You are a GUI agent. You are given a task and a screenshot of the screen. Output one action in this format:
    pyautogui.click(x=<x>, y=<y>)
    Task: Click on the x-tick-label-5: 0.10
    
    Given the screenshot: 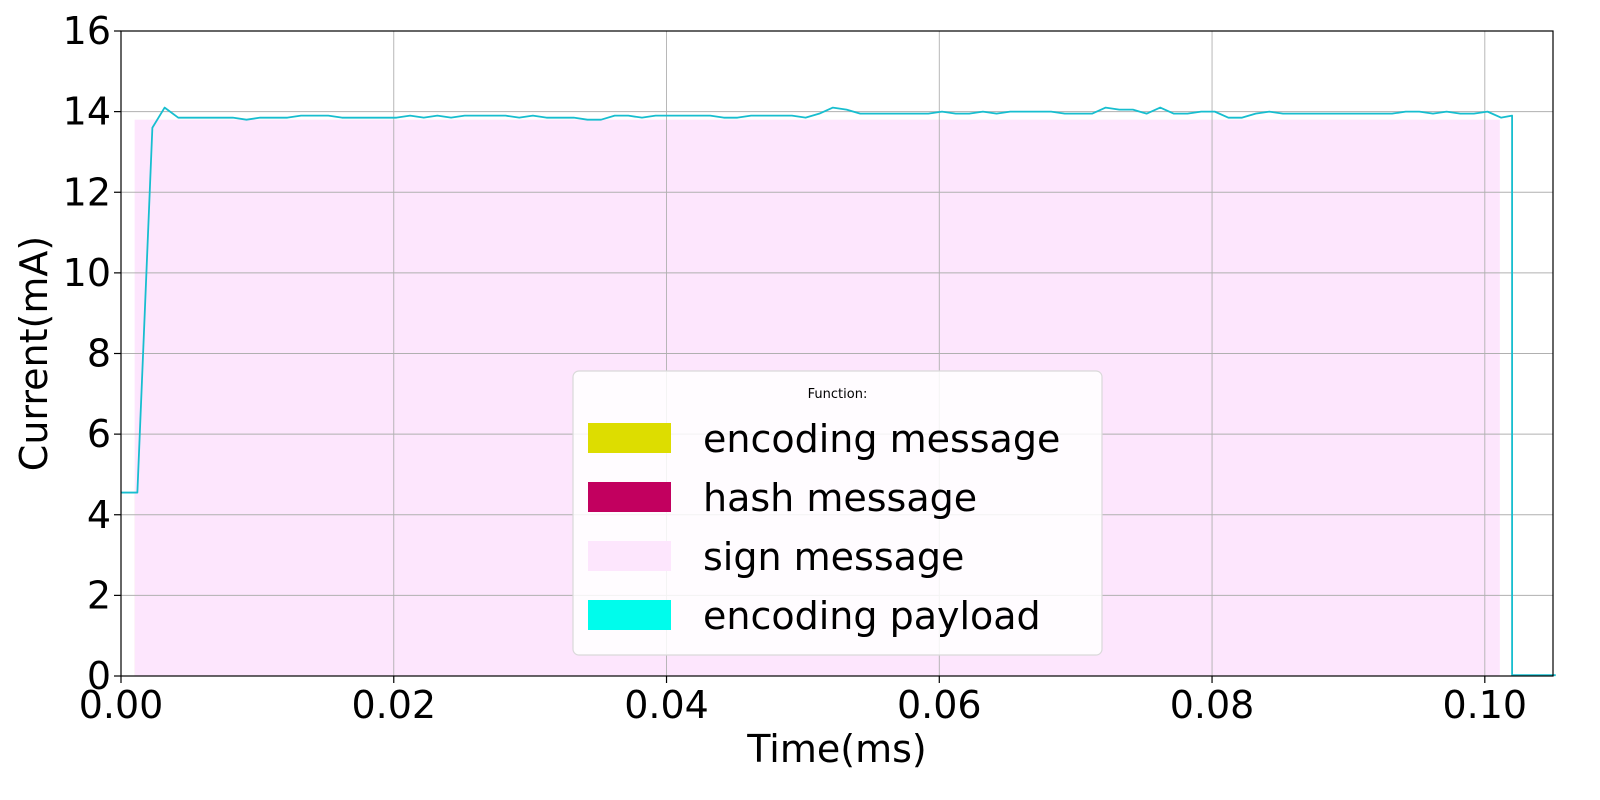 What is the action you would take?
    pyautogui.click(x=1485, y=705)
    